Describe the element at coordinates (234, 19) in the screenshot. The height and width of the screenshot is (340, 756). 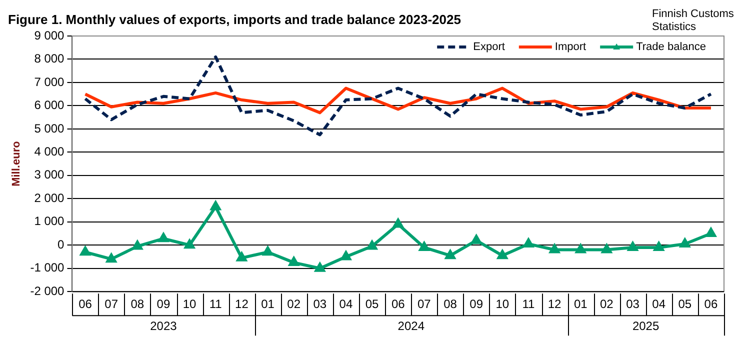
I see `chart-title: Figure 1. Monthly values of exports, imports and trade balance 2023-2025` at that location.